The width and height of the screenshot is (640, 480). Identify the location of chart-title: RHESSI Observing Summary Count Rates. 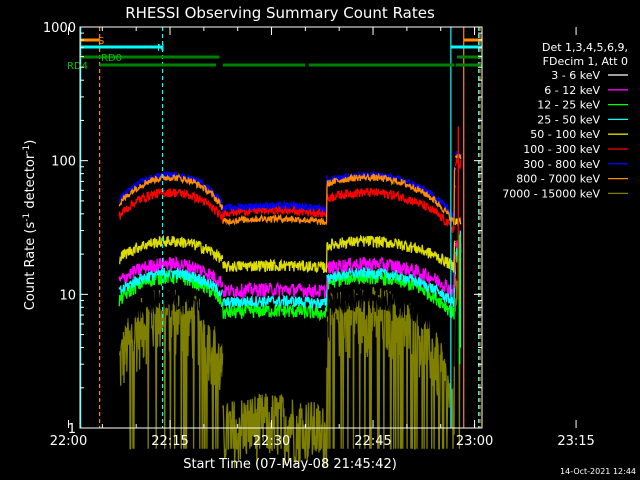
(280, 13).